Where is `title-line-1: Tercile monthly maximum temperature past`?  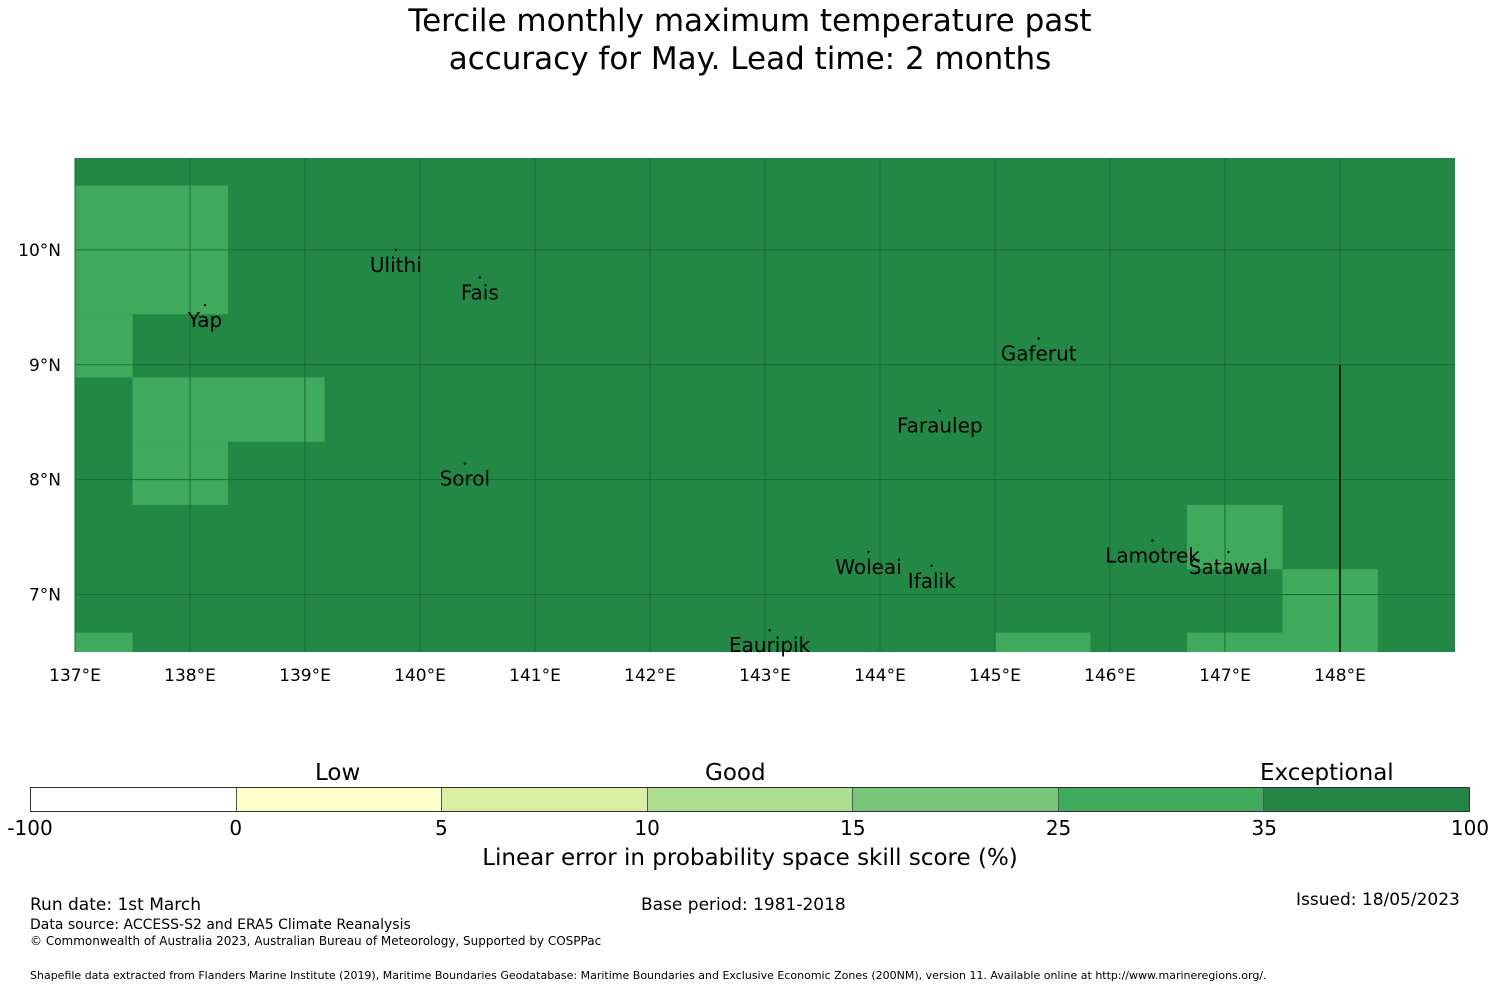
title-line-1: Tercile monthly maximum temperature past is located at coordinates (750, 21).